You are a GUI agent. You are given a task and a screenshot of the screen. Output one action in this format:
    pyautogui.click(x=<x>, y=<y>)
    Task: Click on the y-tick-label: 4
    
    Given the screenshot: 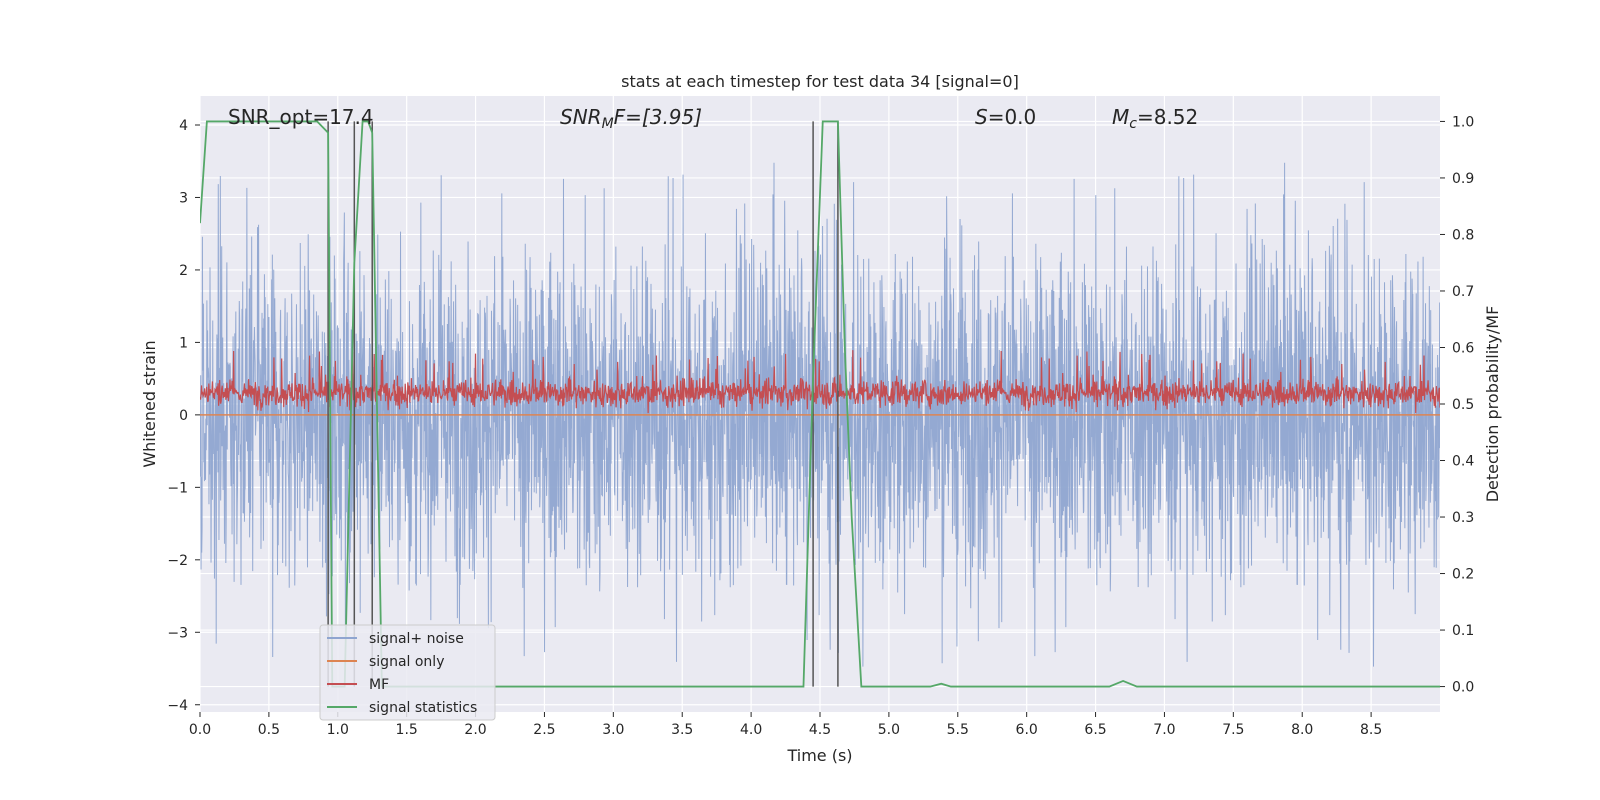 What is the action you would take?
    pyautogui.click(x=183, y=126)
    